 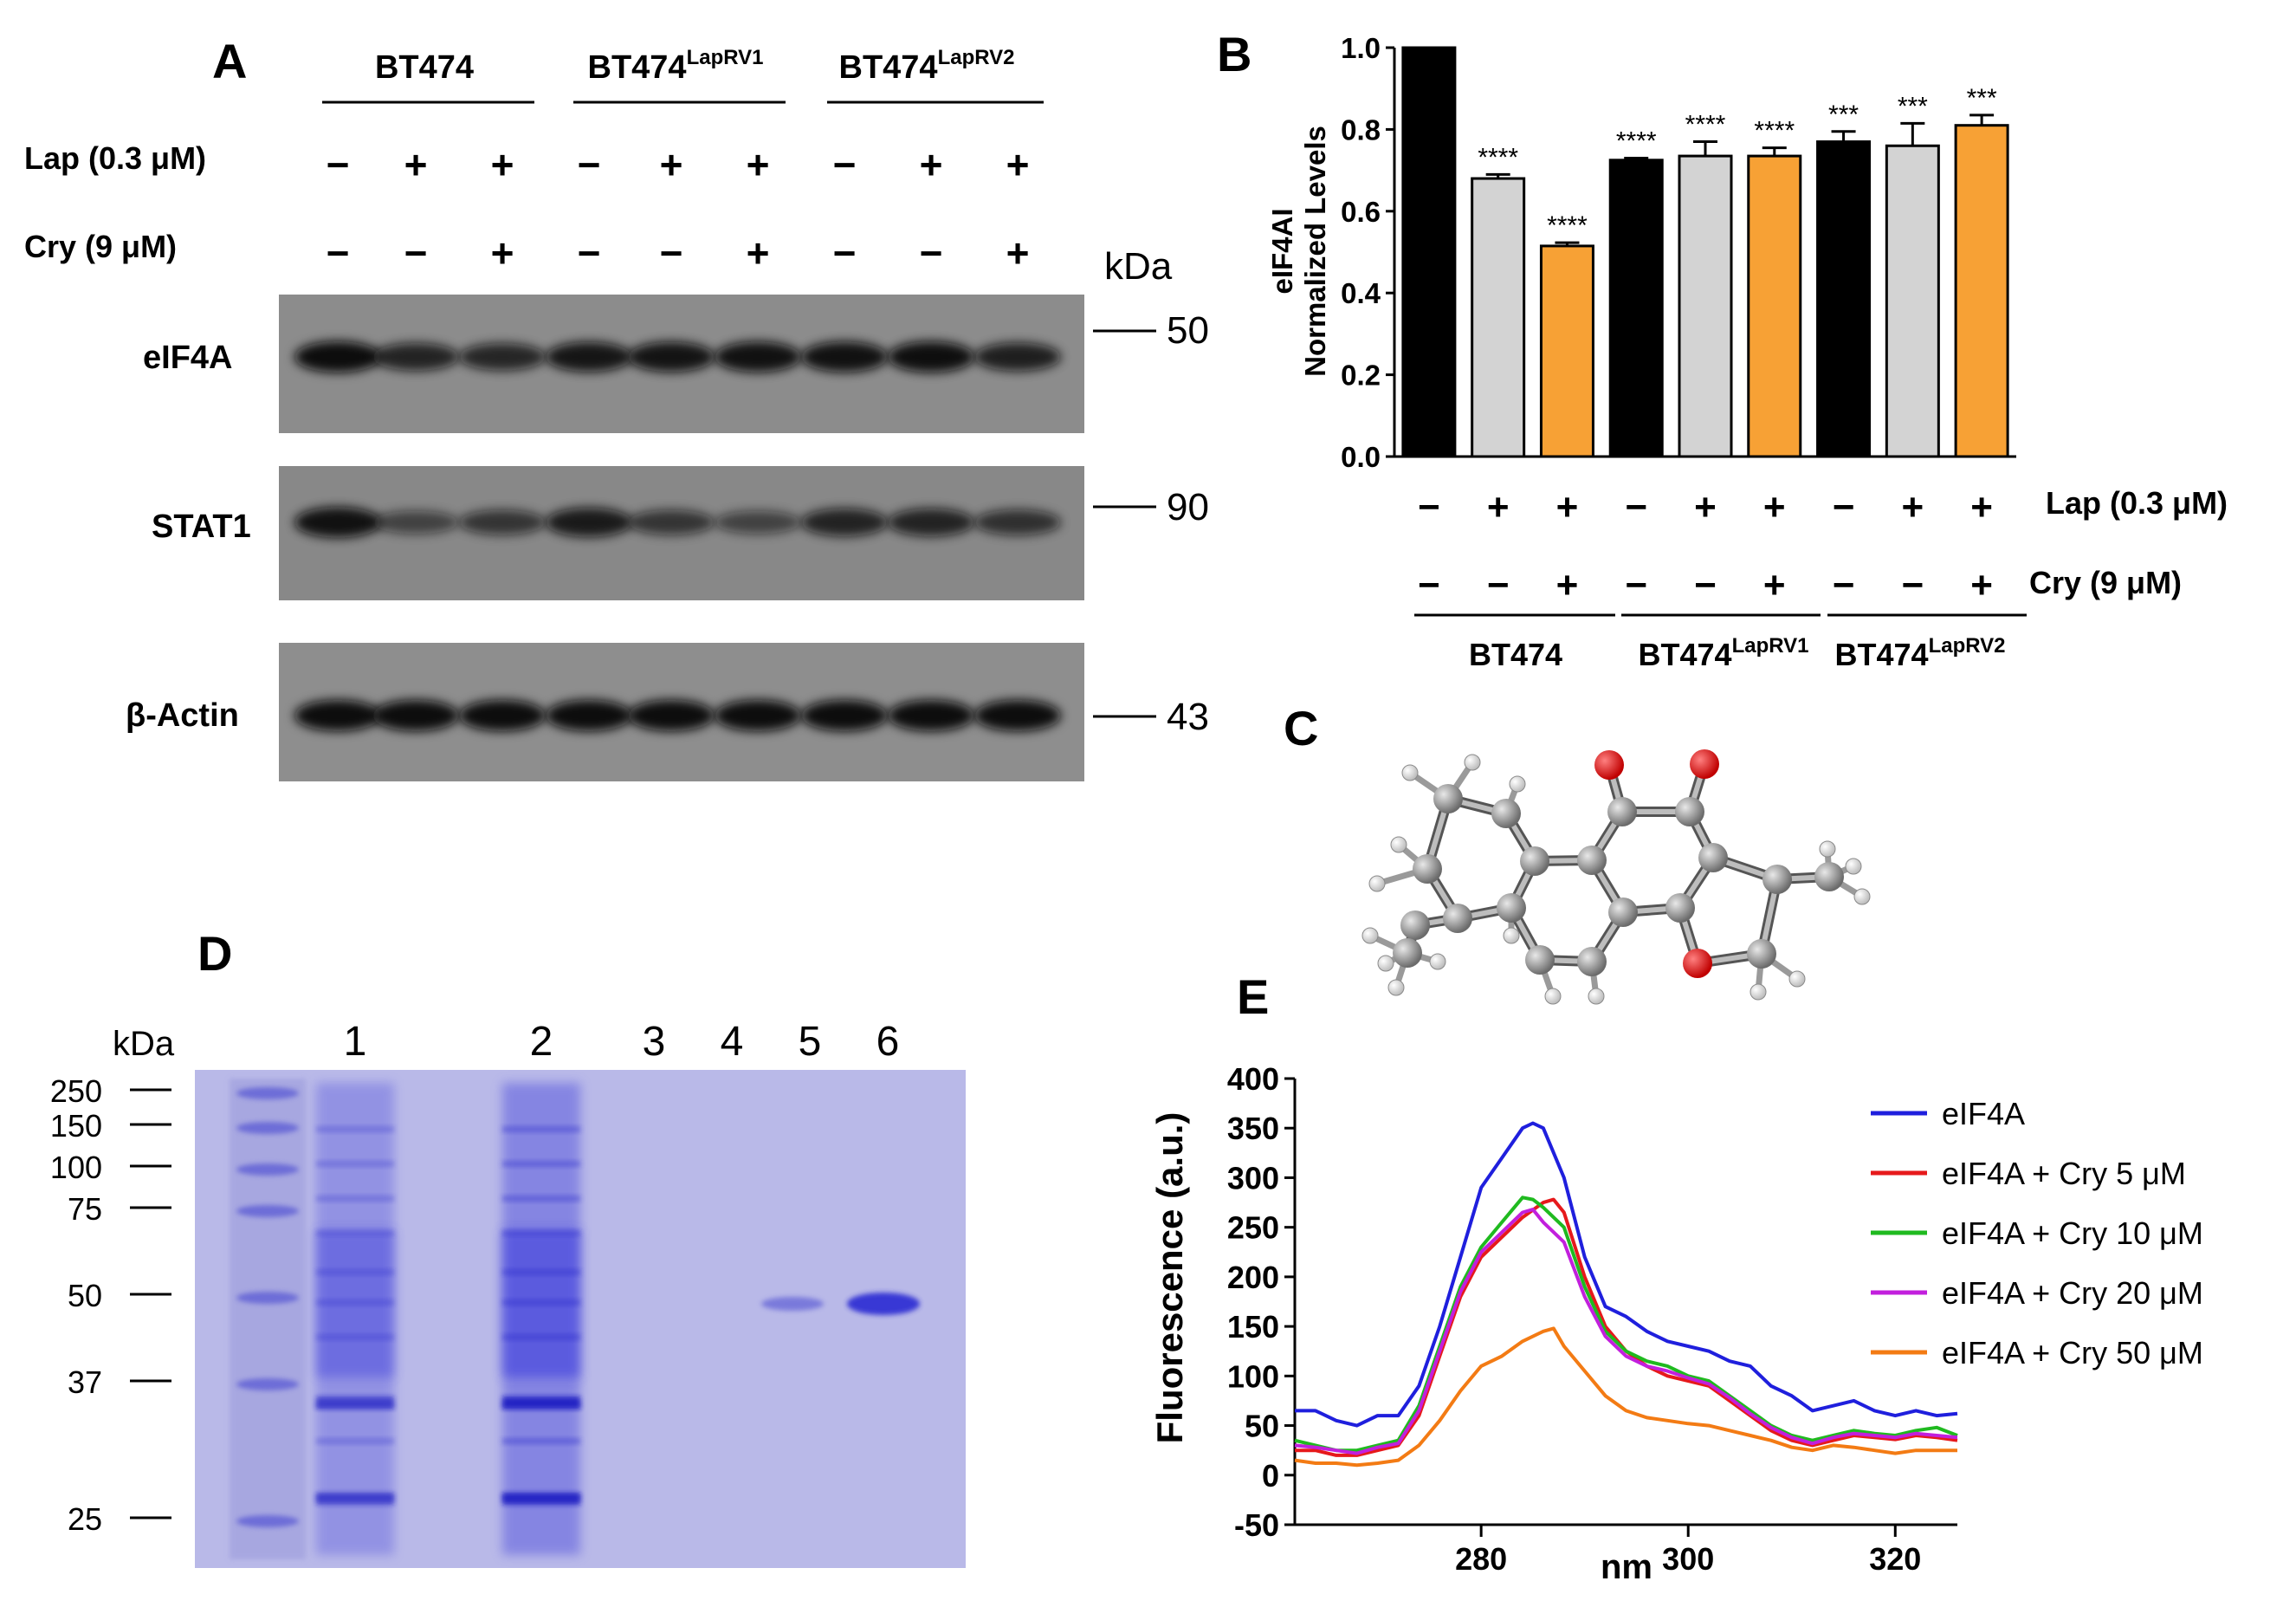 I want to click on line-x-tick-label: 280, so click(x=1481, y=1559).